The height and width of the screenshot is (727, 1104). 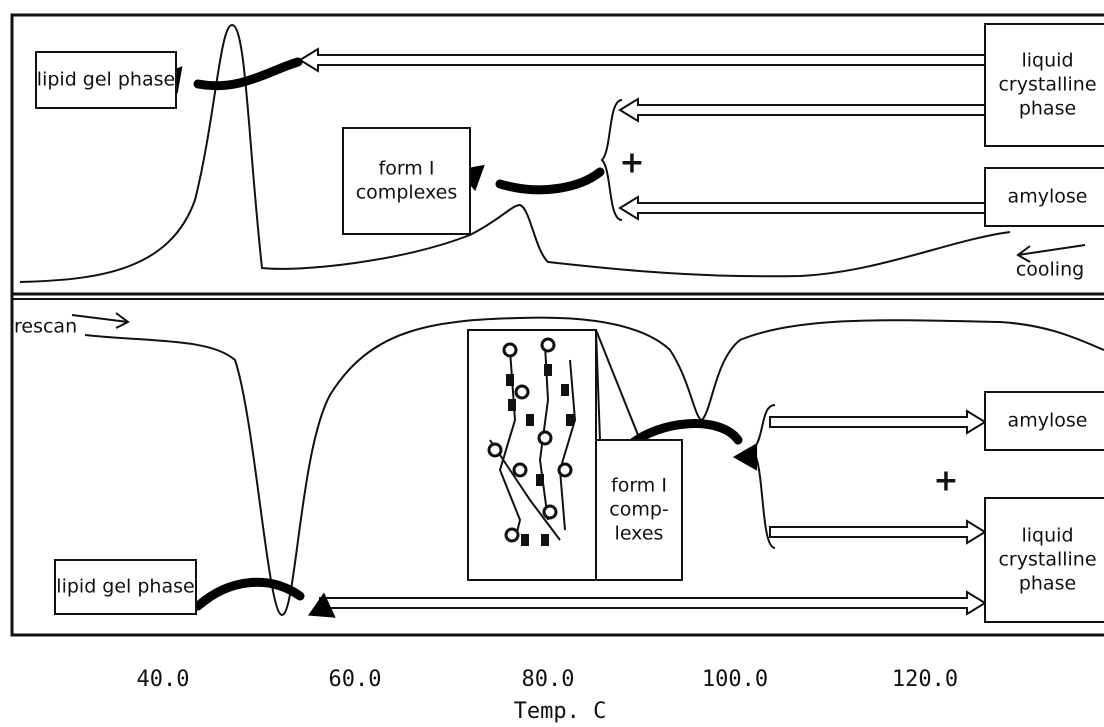 What do you see at coordinates (611, 160) in the screenshot?
I see `brace` at bounding box center [611, 160].